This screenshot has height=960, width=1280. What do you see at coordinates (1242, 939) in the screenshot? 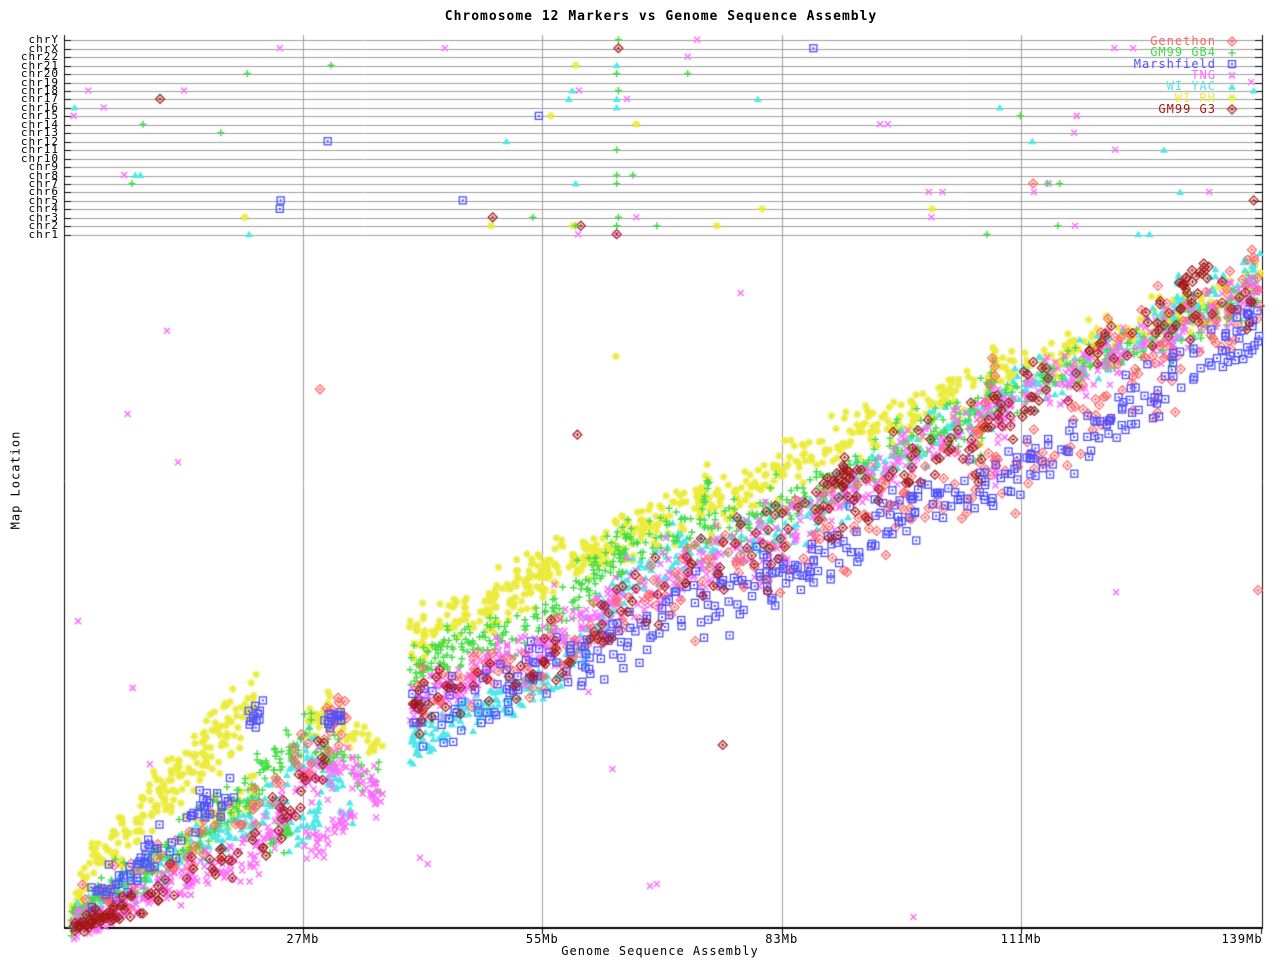
I see `x-tick-label-139Mb: 139Mb` at bounding box center [1242, 939].